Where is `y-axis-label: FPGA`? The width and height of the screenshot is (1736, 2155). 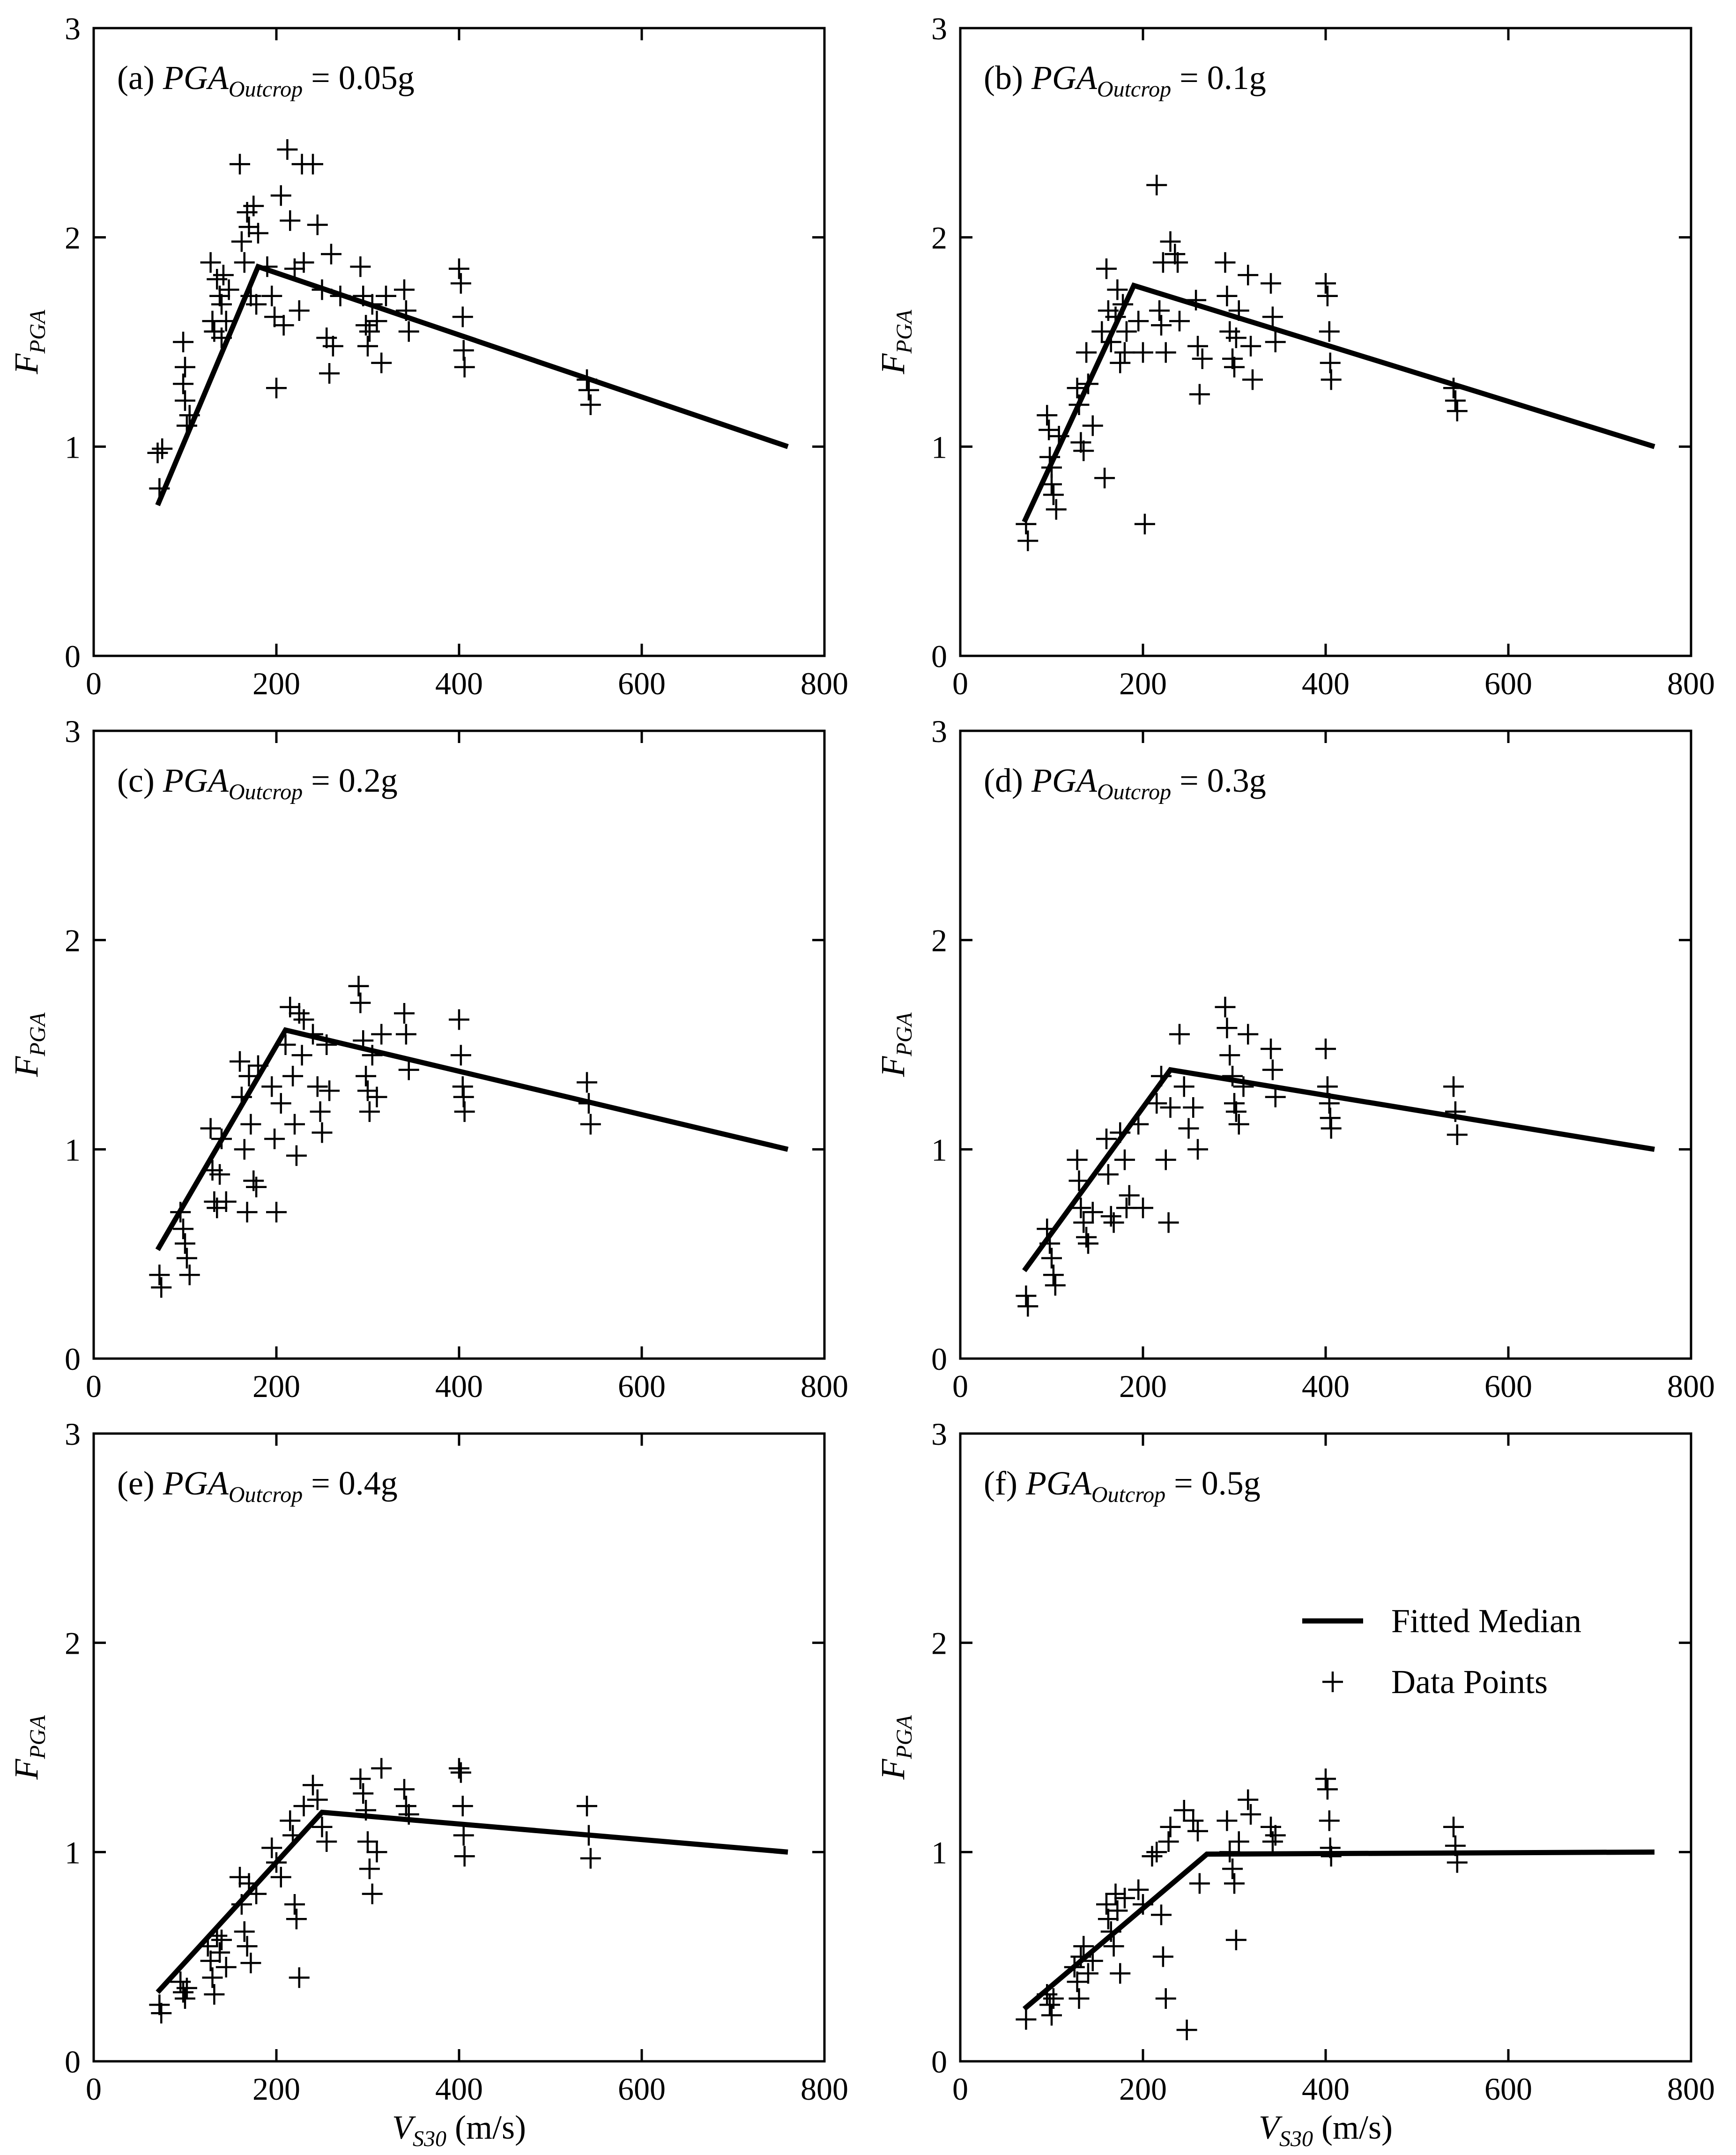 y-axis-label: FPGA is located at coordinates (896, 342).